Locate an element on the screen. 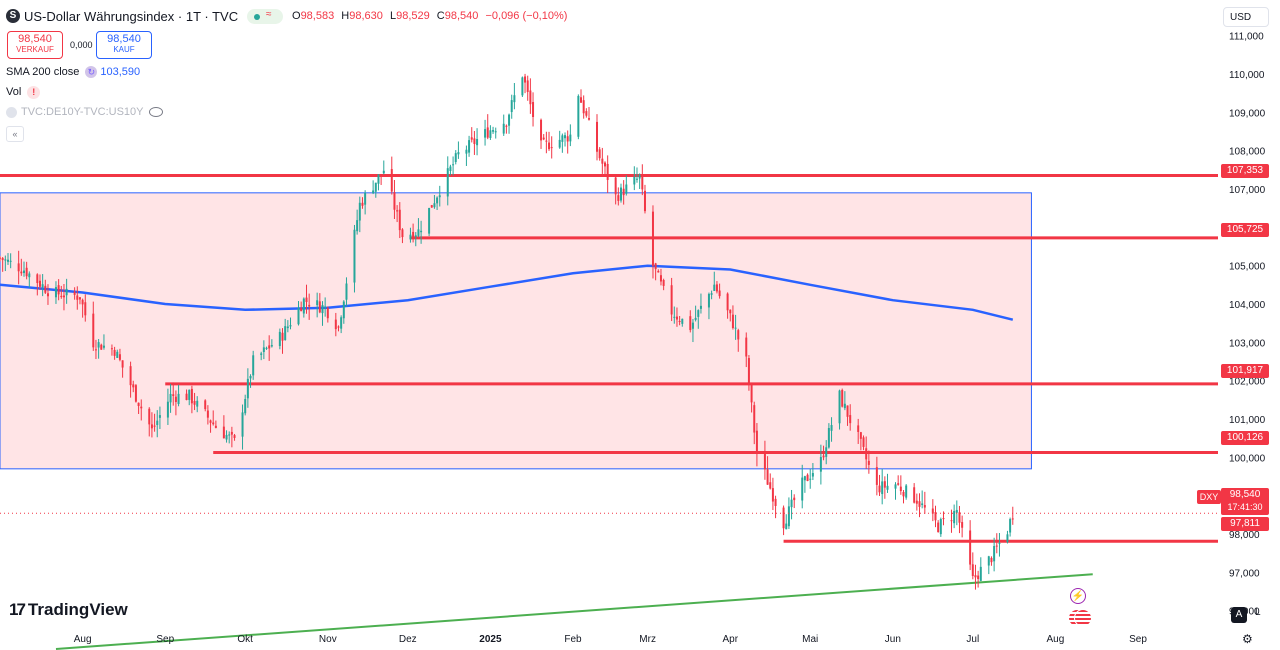 The image size is (1280, 650). sma-value: 103,590 is located at coordinates (120, 72).